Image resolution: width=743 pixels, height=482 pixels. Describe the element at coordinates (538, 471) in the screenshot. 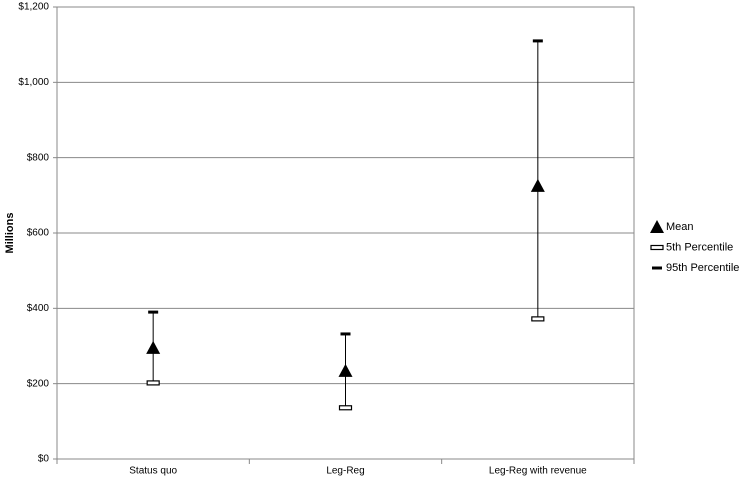

I see `x-tick-label: Leg-Reg with revenue` at that location.